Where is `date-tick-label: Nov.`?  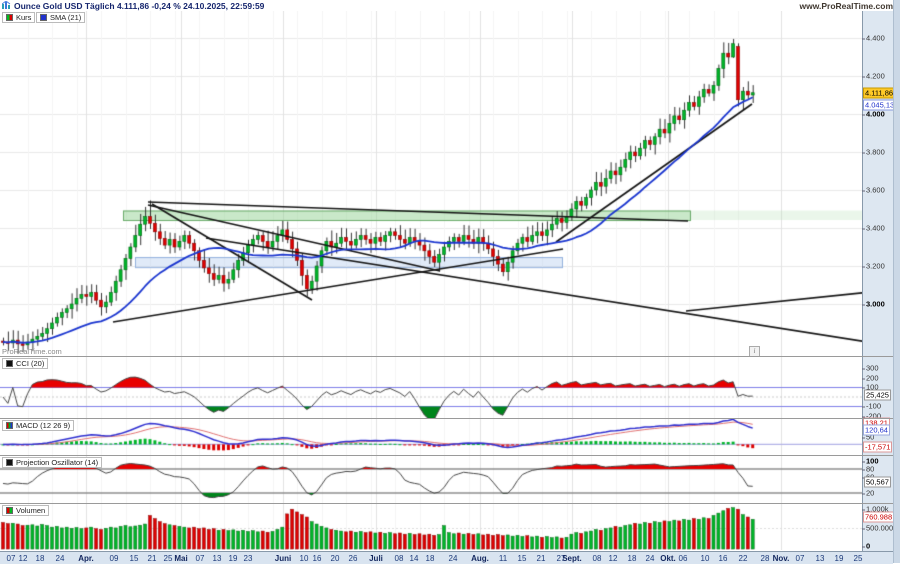
date-tick-label: Nov. is located at coordinates (781, 558).